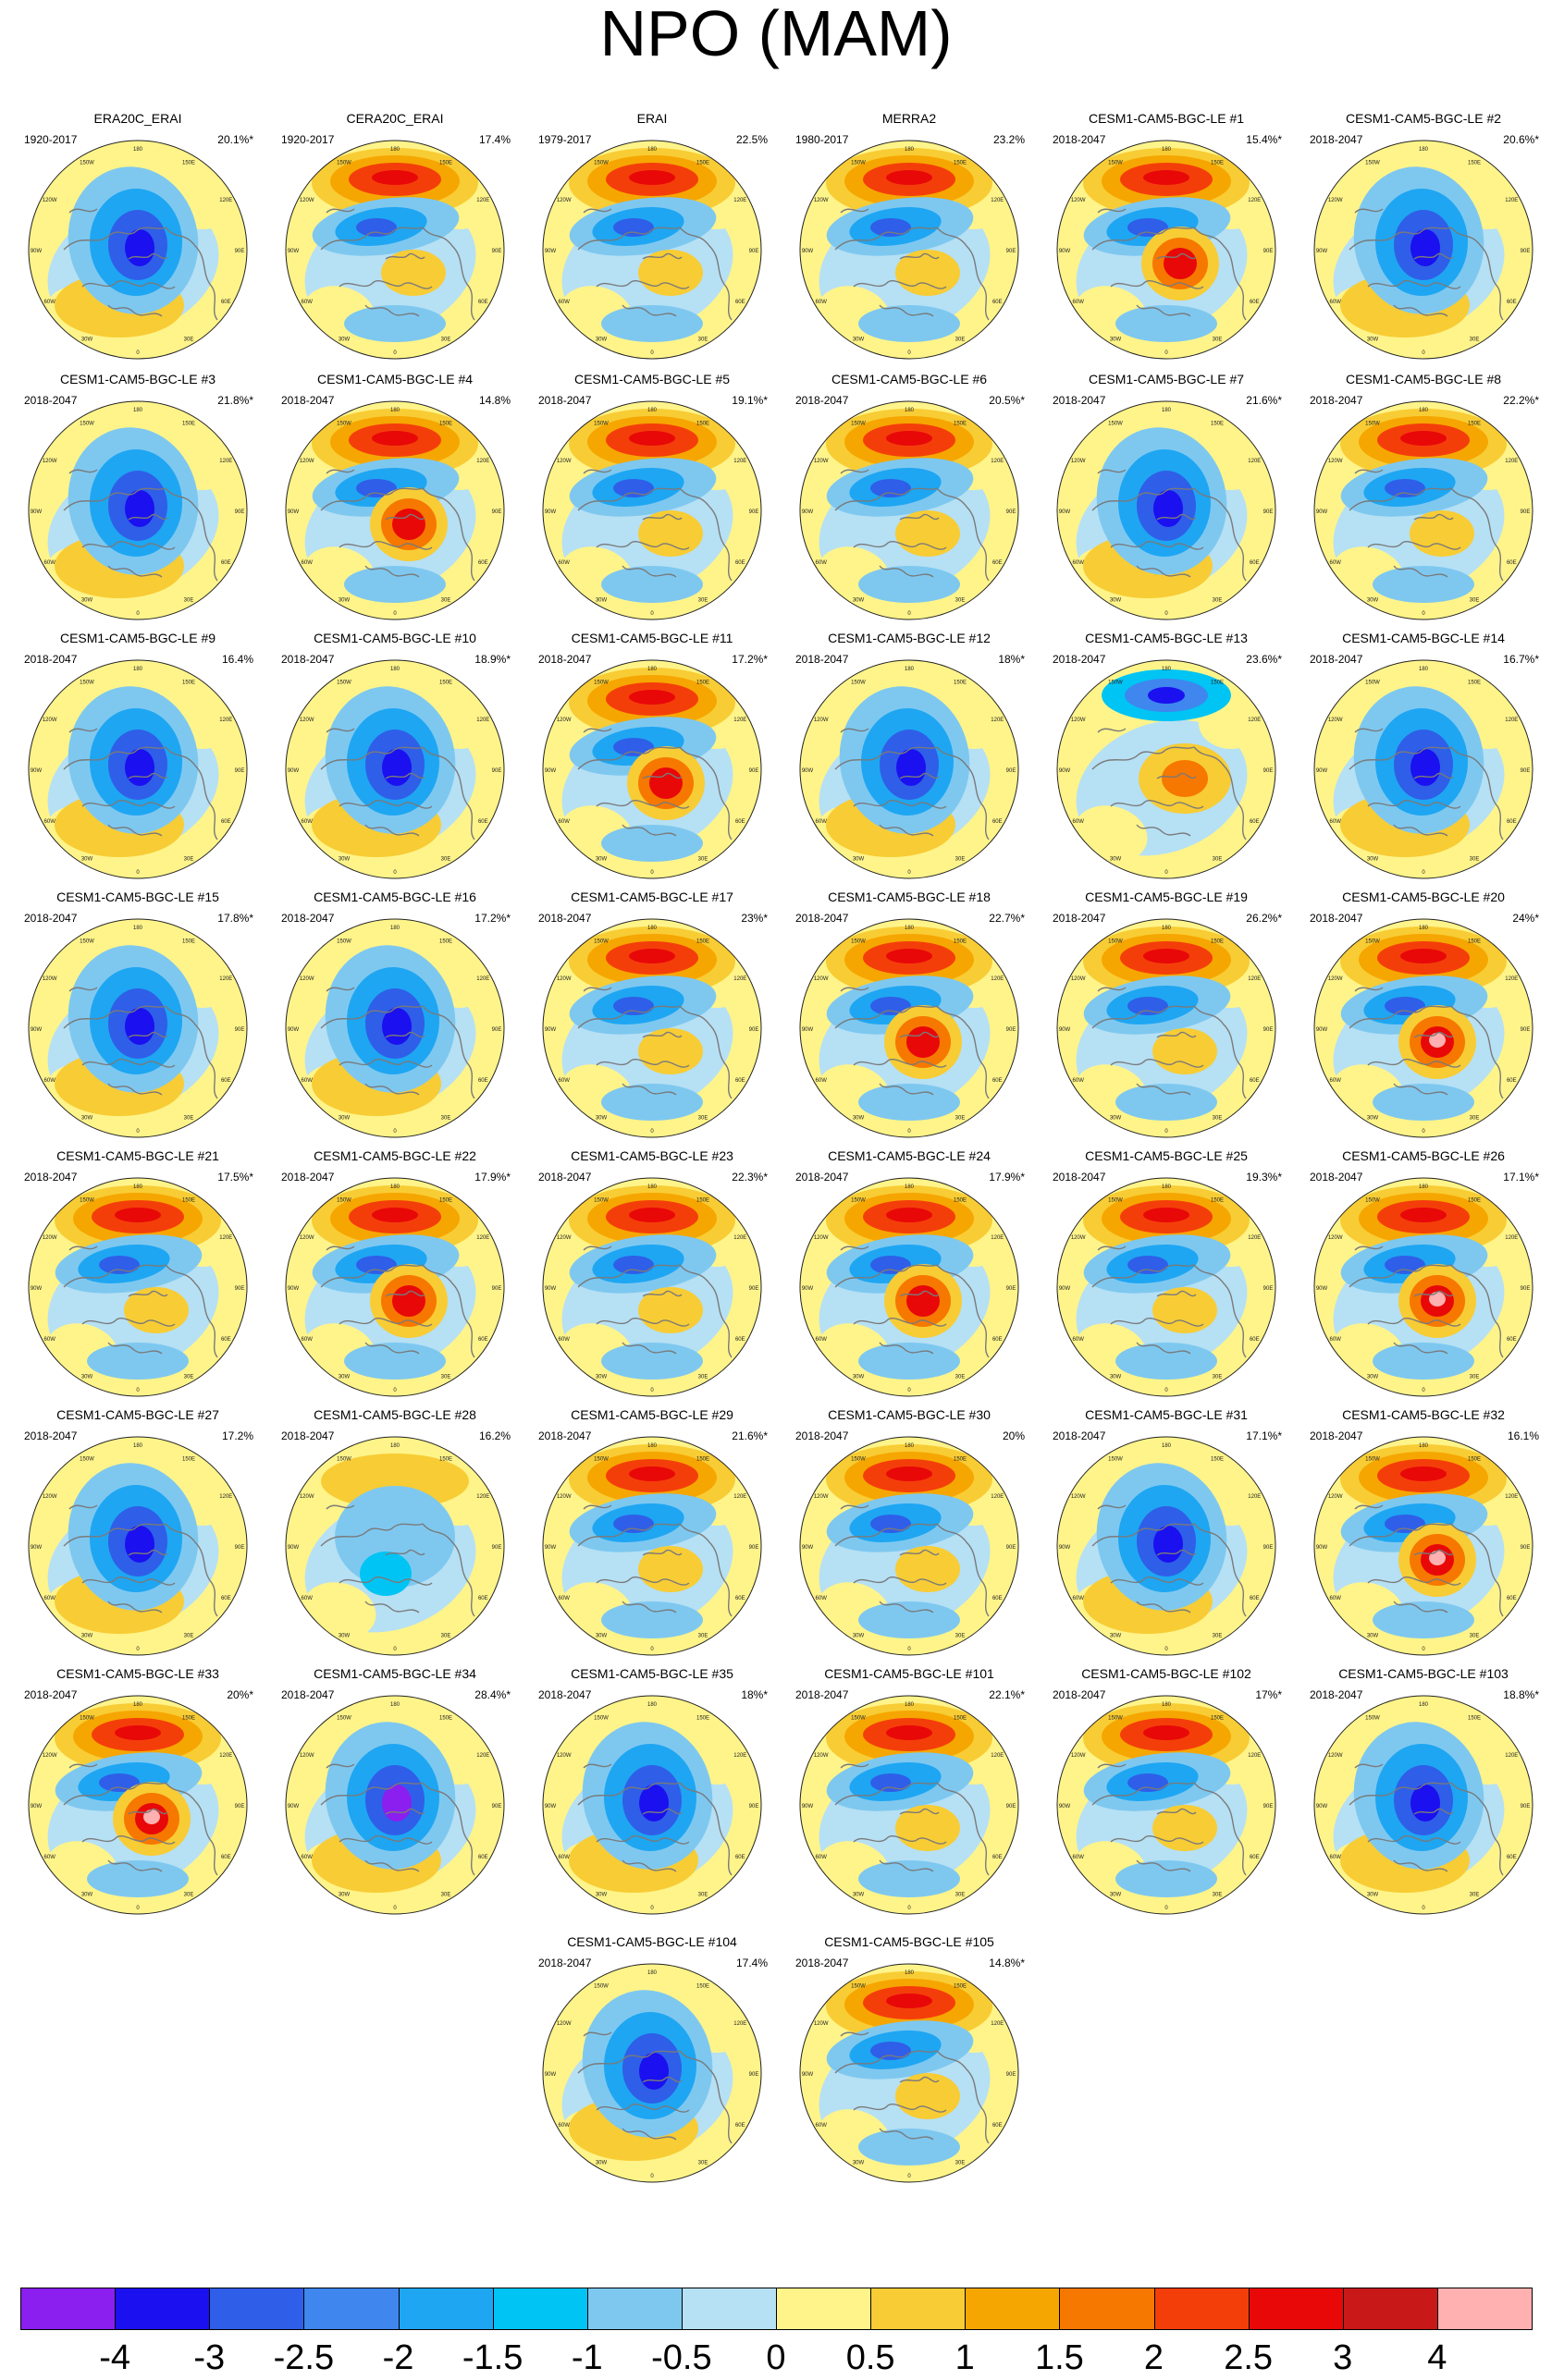 The height and width of the screenshot is (2380, 1552). I want to click on panel-variance: 18%*, so click(1011, 659).